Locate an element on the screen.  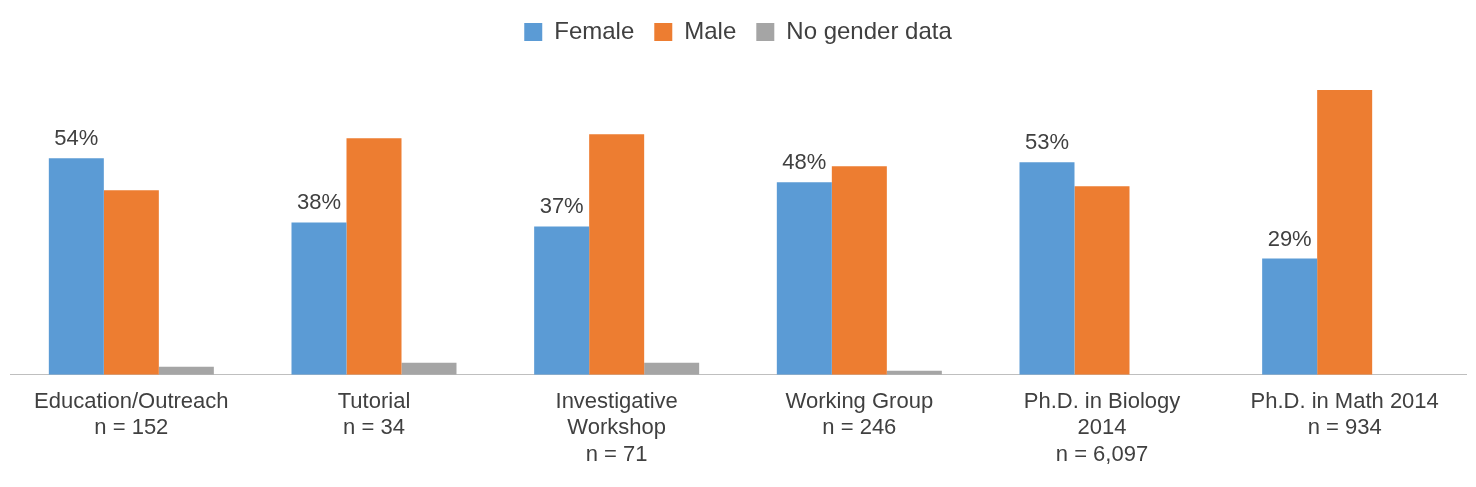
legend-label: No gender data is located at coordinates (869, 30).